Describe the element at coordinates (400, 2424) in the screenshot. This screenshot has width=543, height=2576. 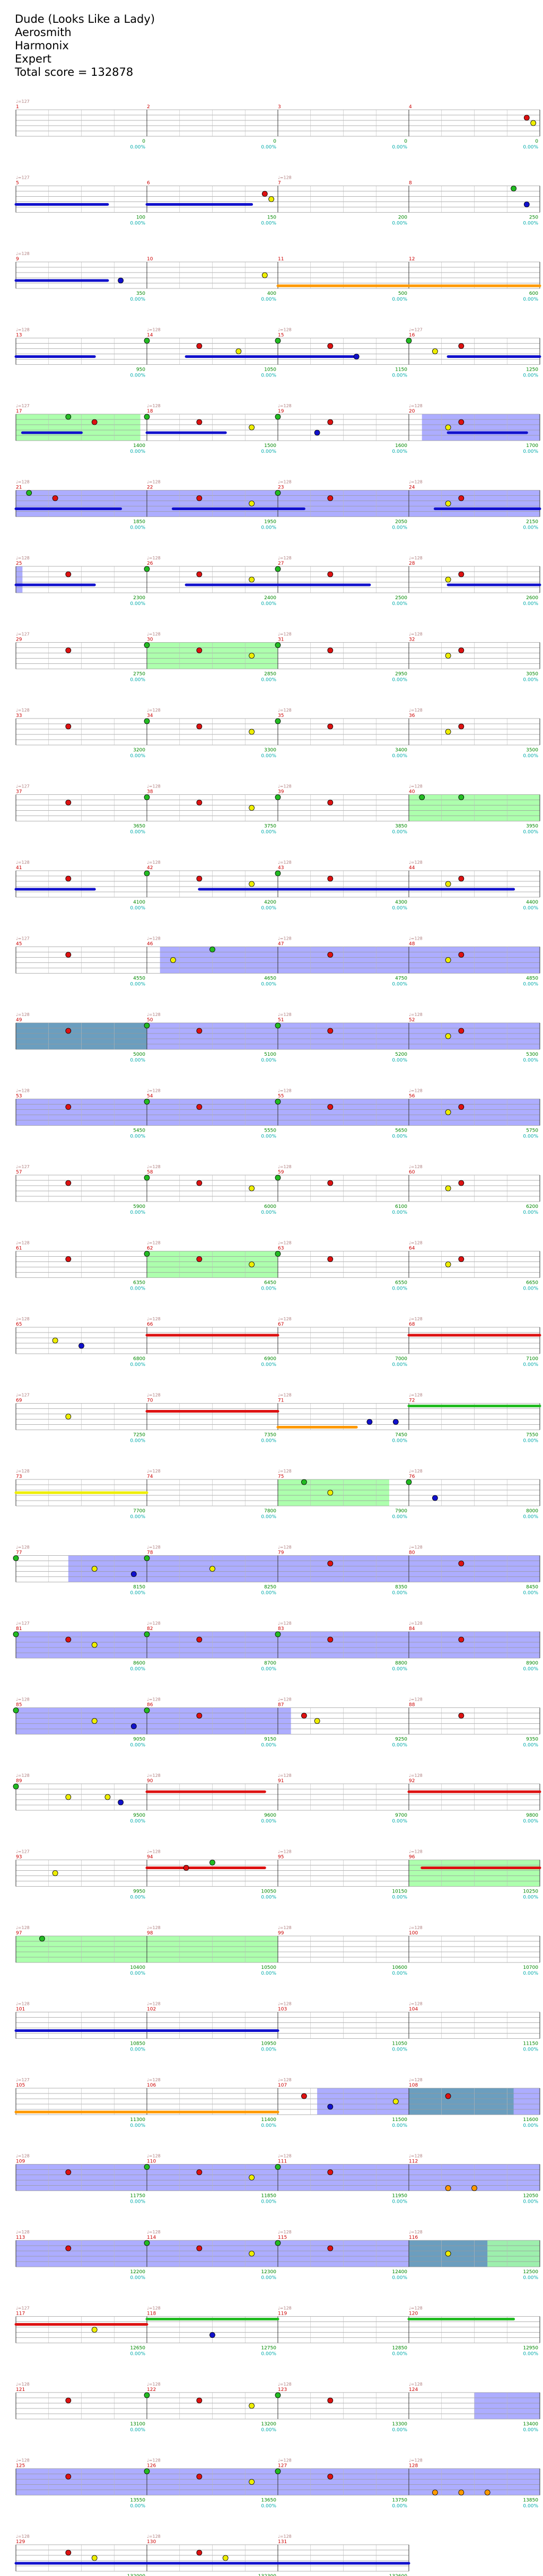
I see `measure-score: 13300` at that location.